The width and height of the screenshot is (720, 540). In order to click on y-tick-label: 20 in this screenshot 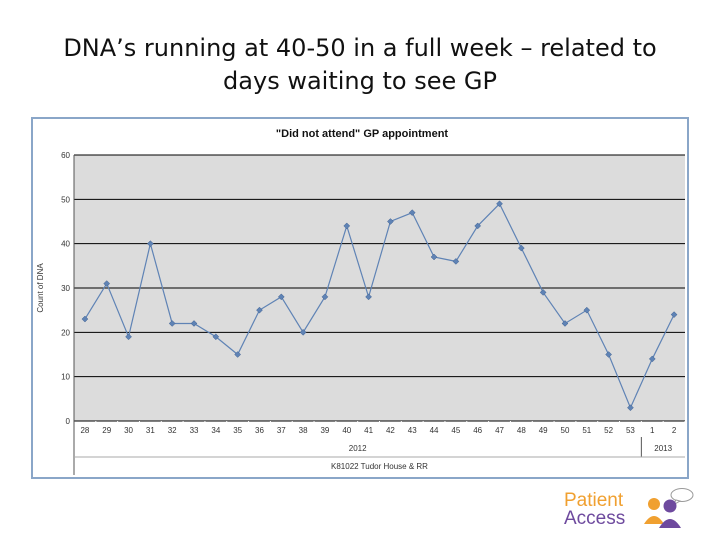, I will do `click(65, 332)`.